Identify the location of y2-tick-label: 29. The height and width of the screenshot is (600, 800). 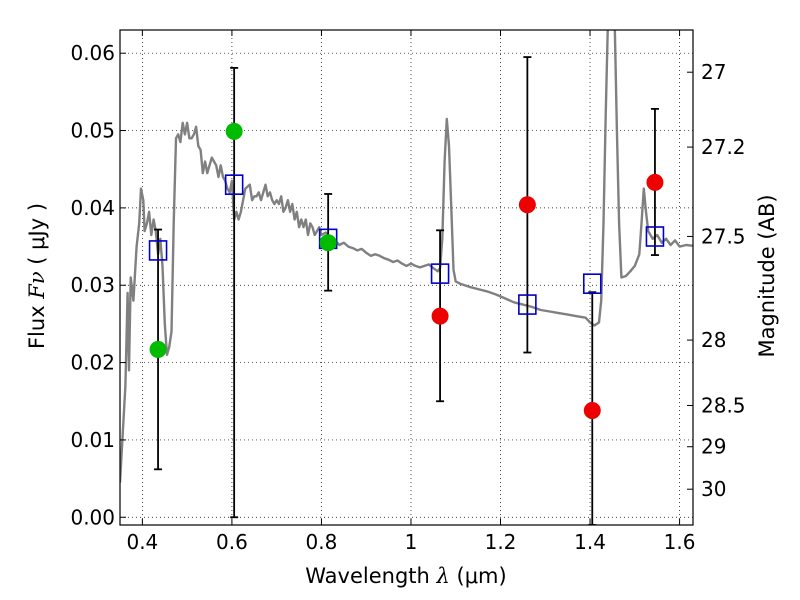
(713, 447).